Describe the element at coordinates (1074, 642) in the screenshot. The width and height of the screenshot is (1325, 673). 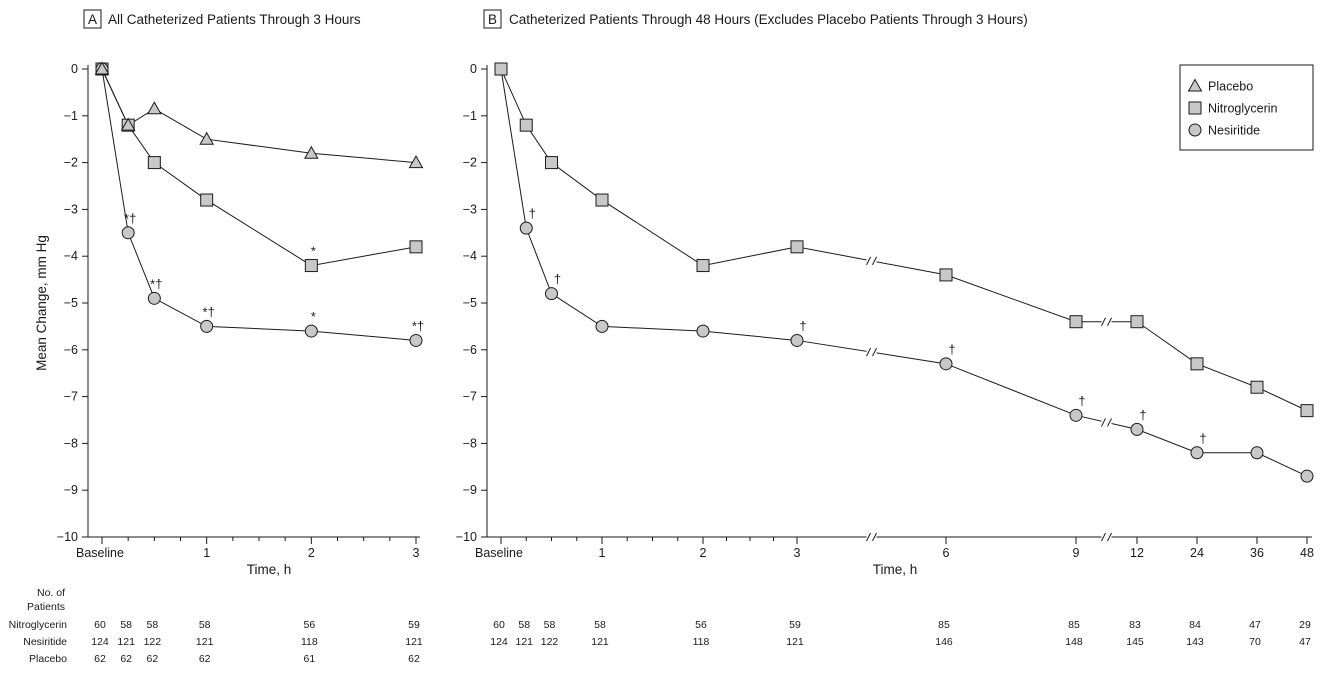
I see `panel-b-patient-count: 148` at that location.